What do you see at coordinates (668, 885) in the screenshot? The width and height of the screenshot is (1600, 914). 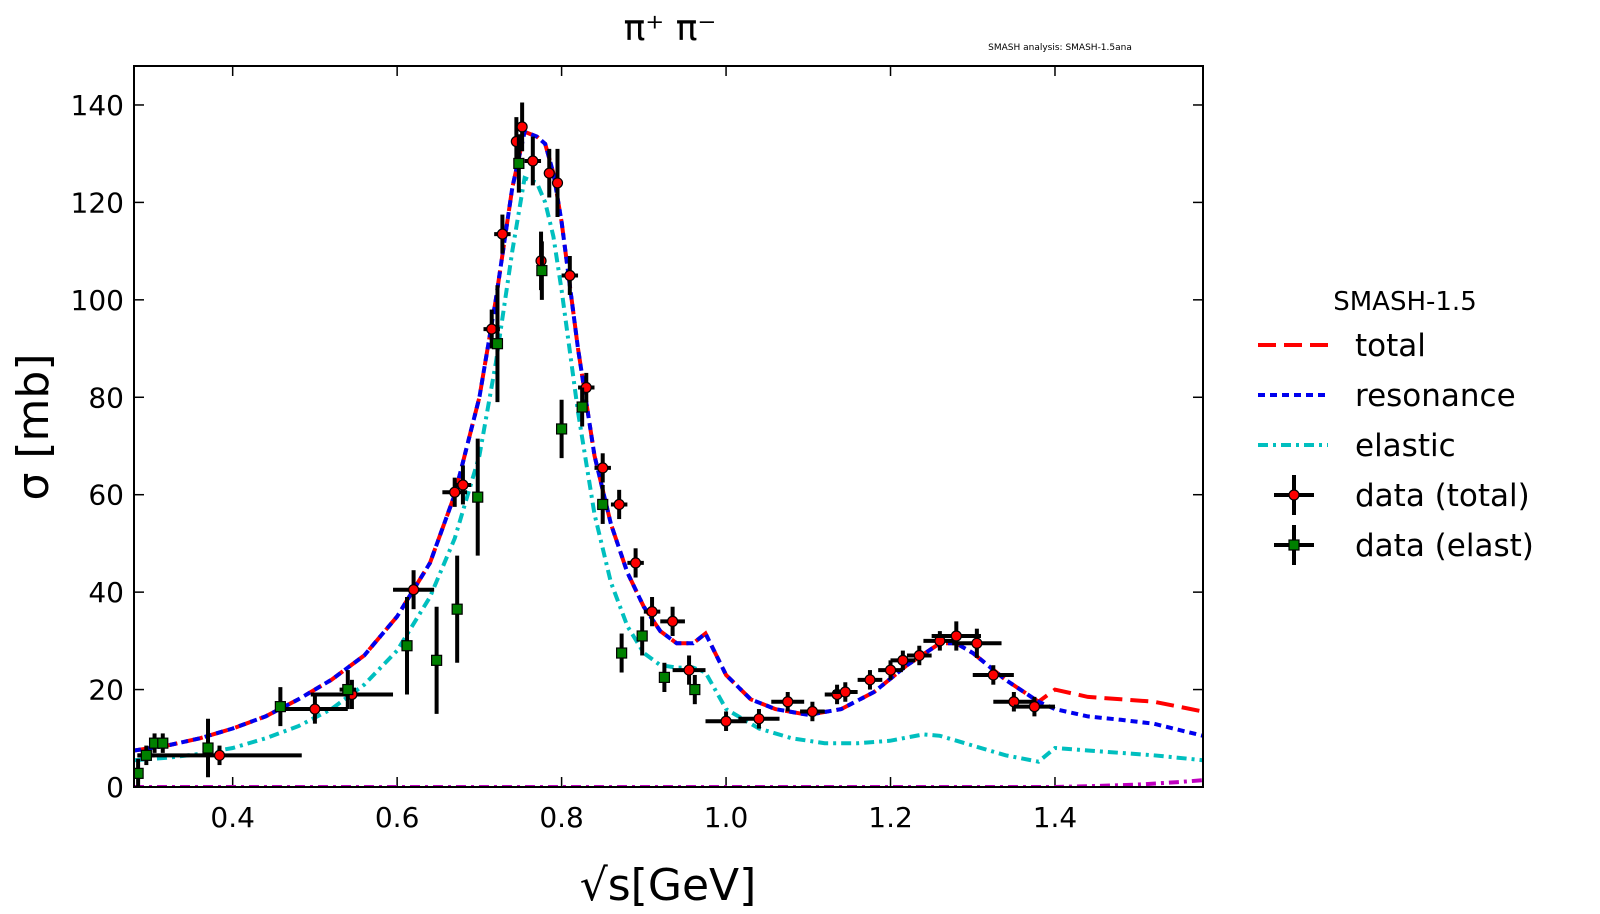 I see `x-axis-label: √s[GeV]` at bounding box center [668, 885].